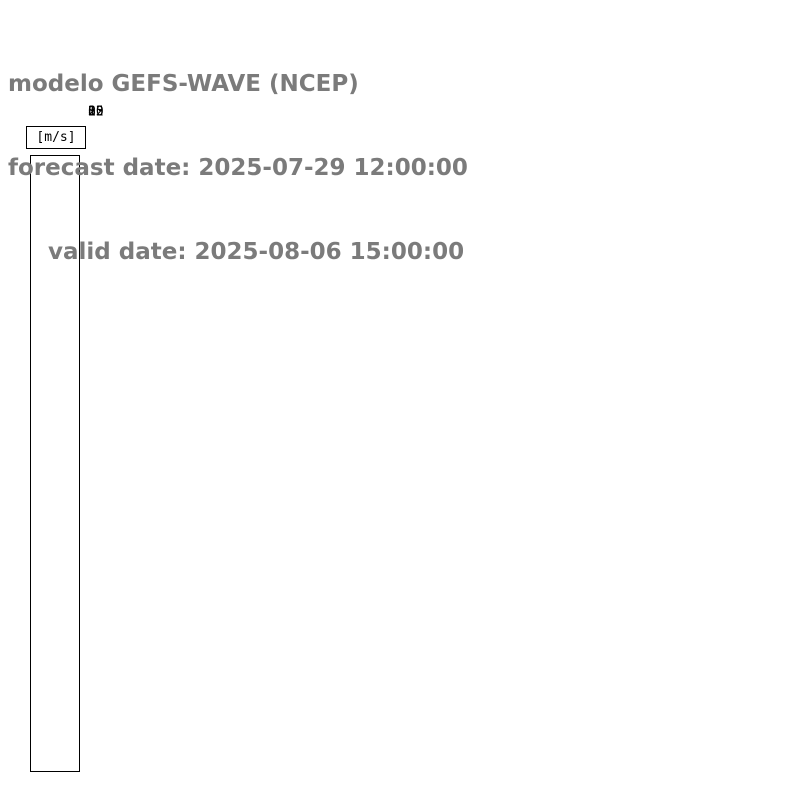  Describe the element at coordinates (56, 137) in the screenshot. I see `colorbar-unit-label: [m/s]` at that location.